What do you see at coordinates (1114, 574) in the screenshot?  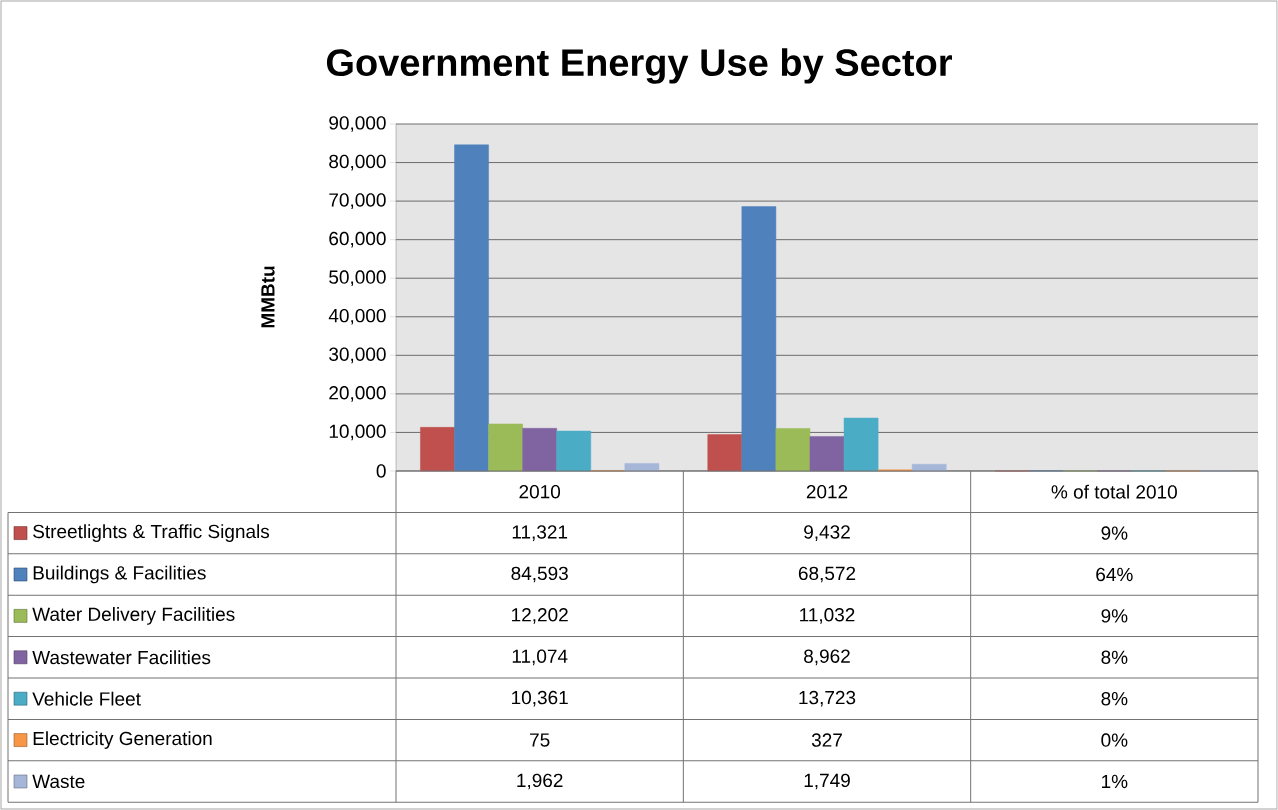 I see `data-label: 64%` at bounding box center [1114, 574].